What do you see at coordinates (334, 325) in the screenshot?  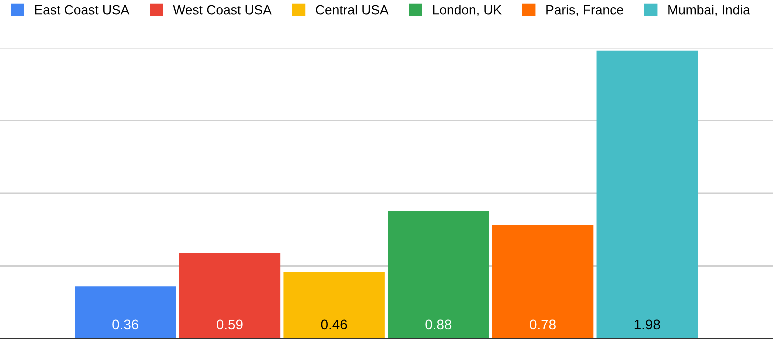 I see `data-label: 0.46` at bounding box center [334, 325].